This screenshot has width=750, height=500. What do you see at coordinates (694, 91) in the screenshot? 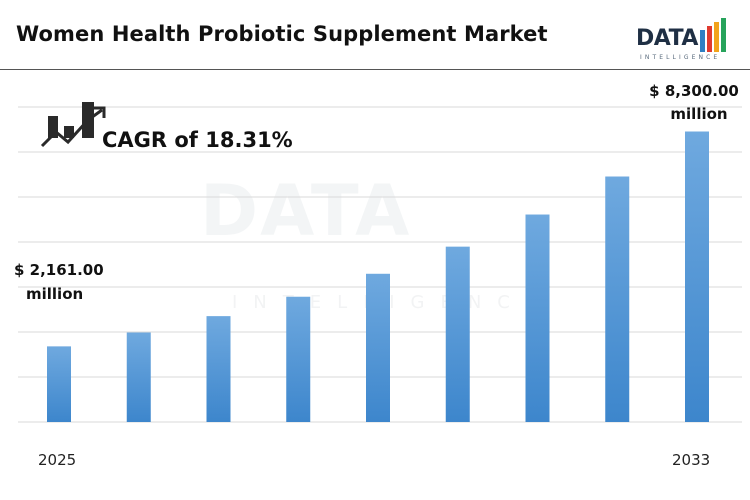
I see `last-value-amount: $ 8,300.00` at bounding box center [694, 91].